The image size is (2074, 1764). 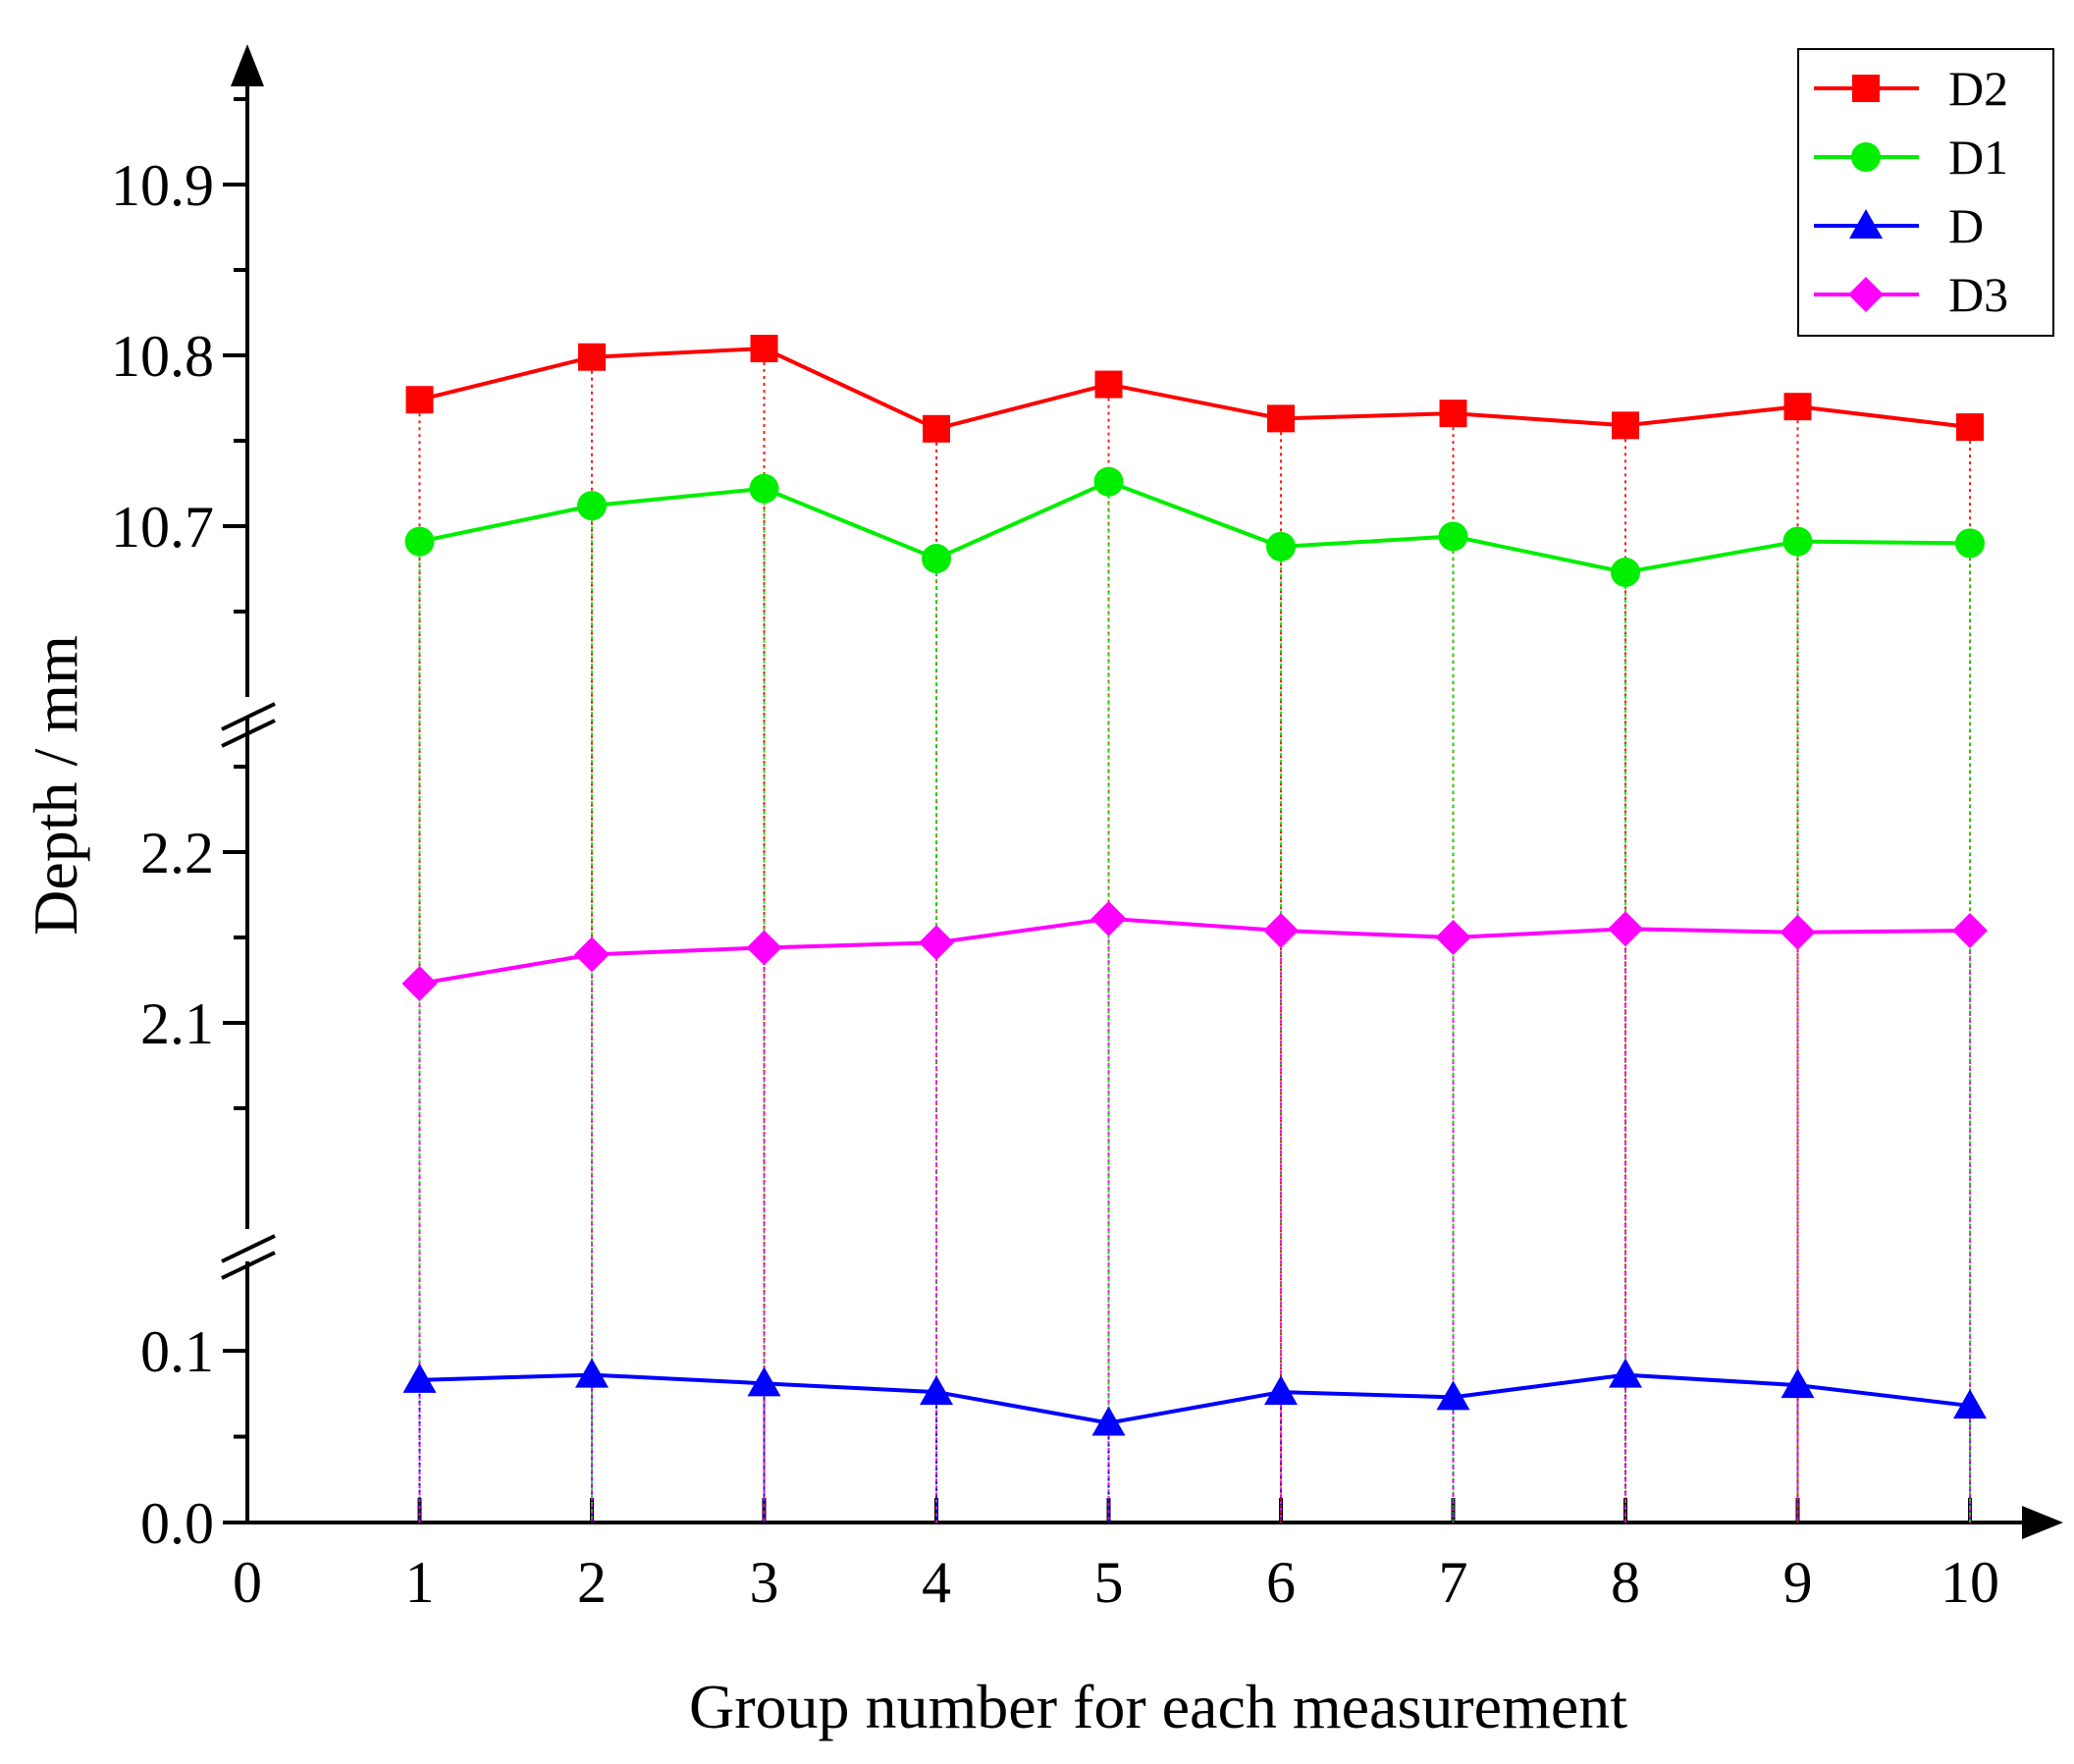 I want to click on x-tick-label: 4, so click(x=936, y=1582).